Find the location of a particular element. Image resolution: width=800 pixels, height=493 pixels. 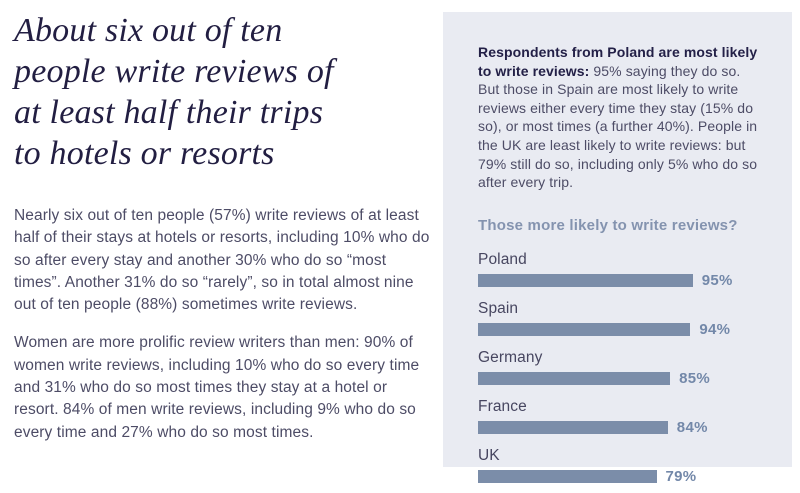

bar-line: 84% is located at coordinates (620, 427).